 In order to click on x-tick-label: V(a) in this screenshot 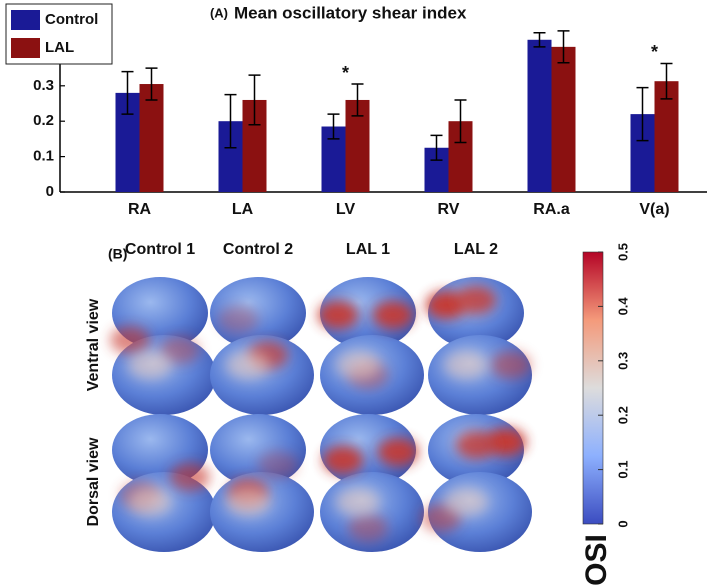, I will do `click(654, 209)`.